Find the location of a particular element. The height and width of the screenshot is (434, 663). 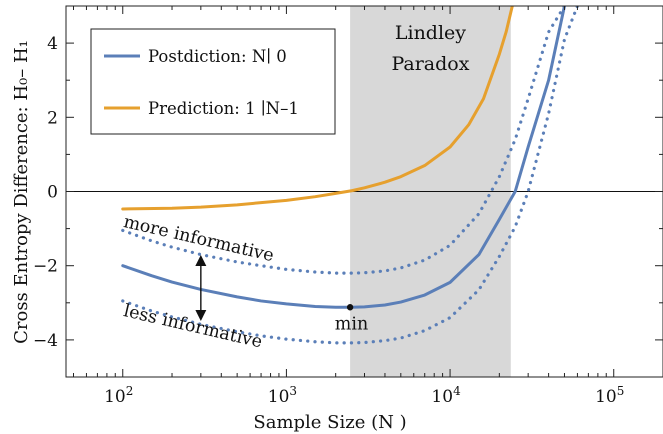

x-tick-label: 10⁴ is located at coordinates (446, 395).